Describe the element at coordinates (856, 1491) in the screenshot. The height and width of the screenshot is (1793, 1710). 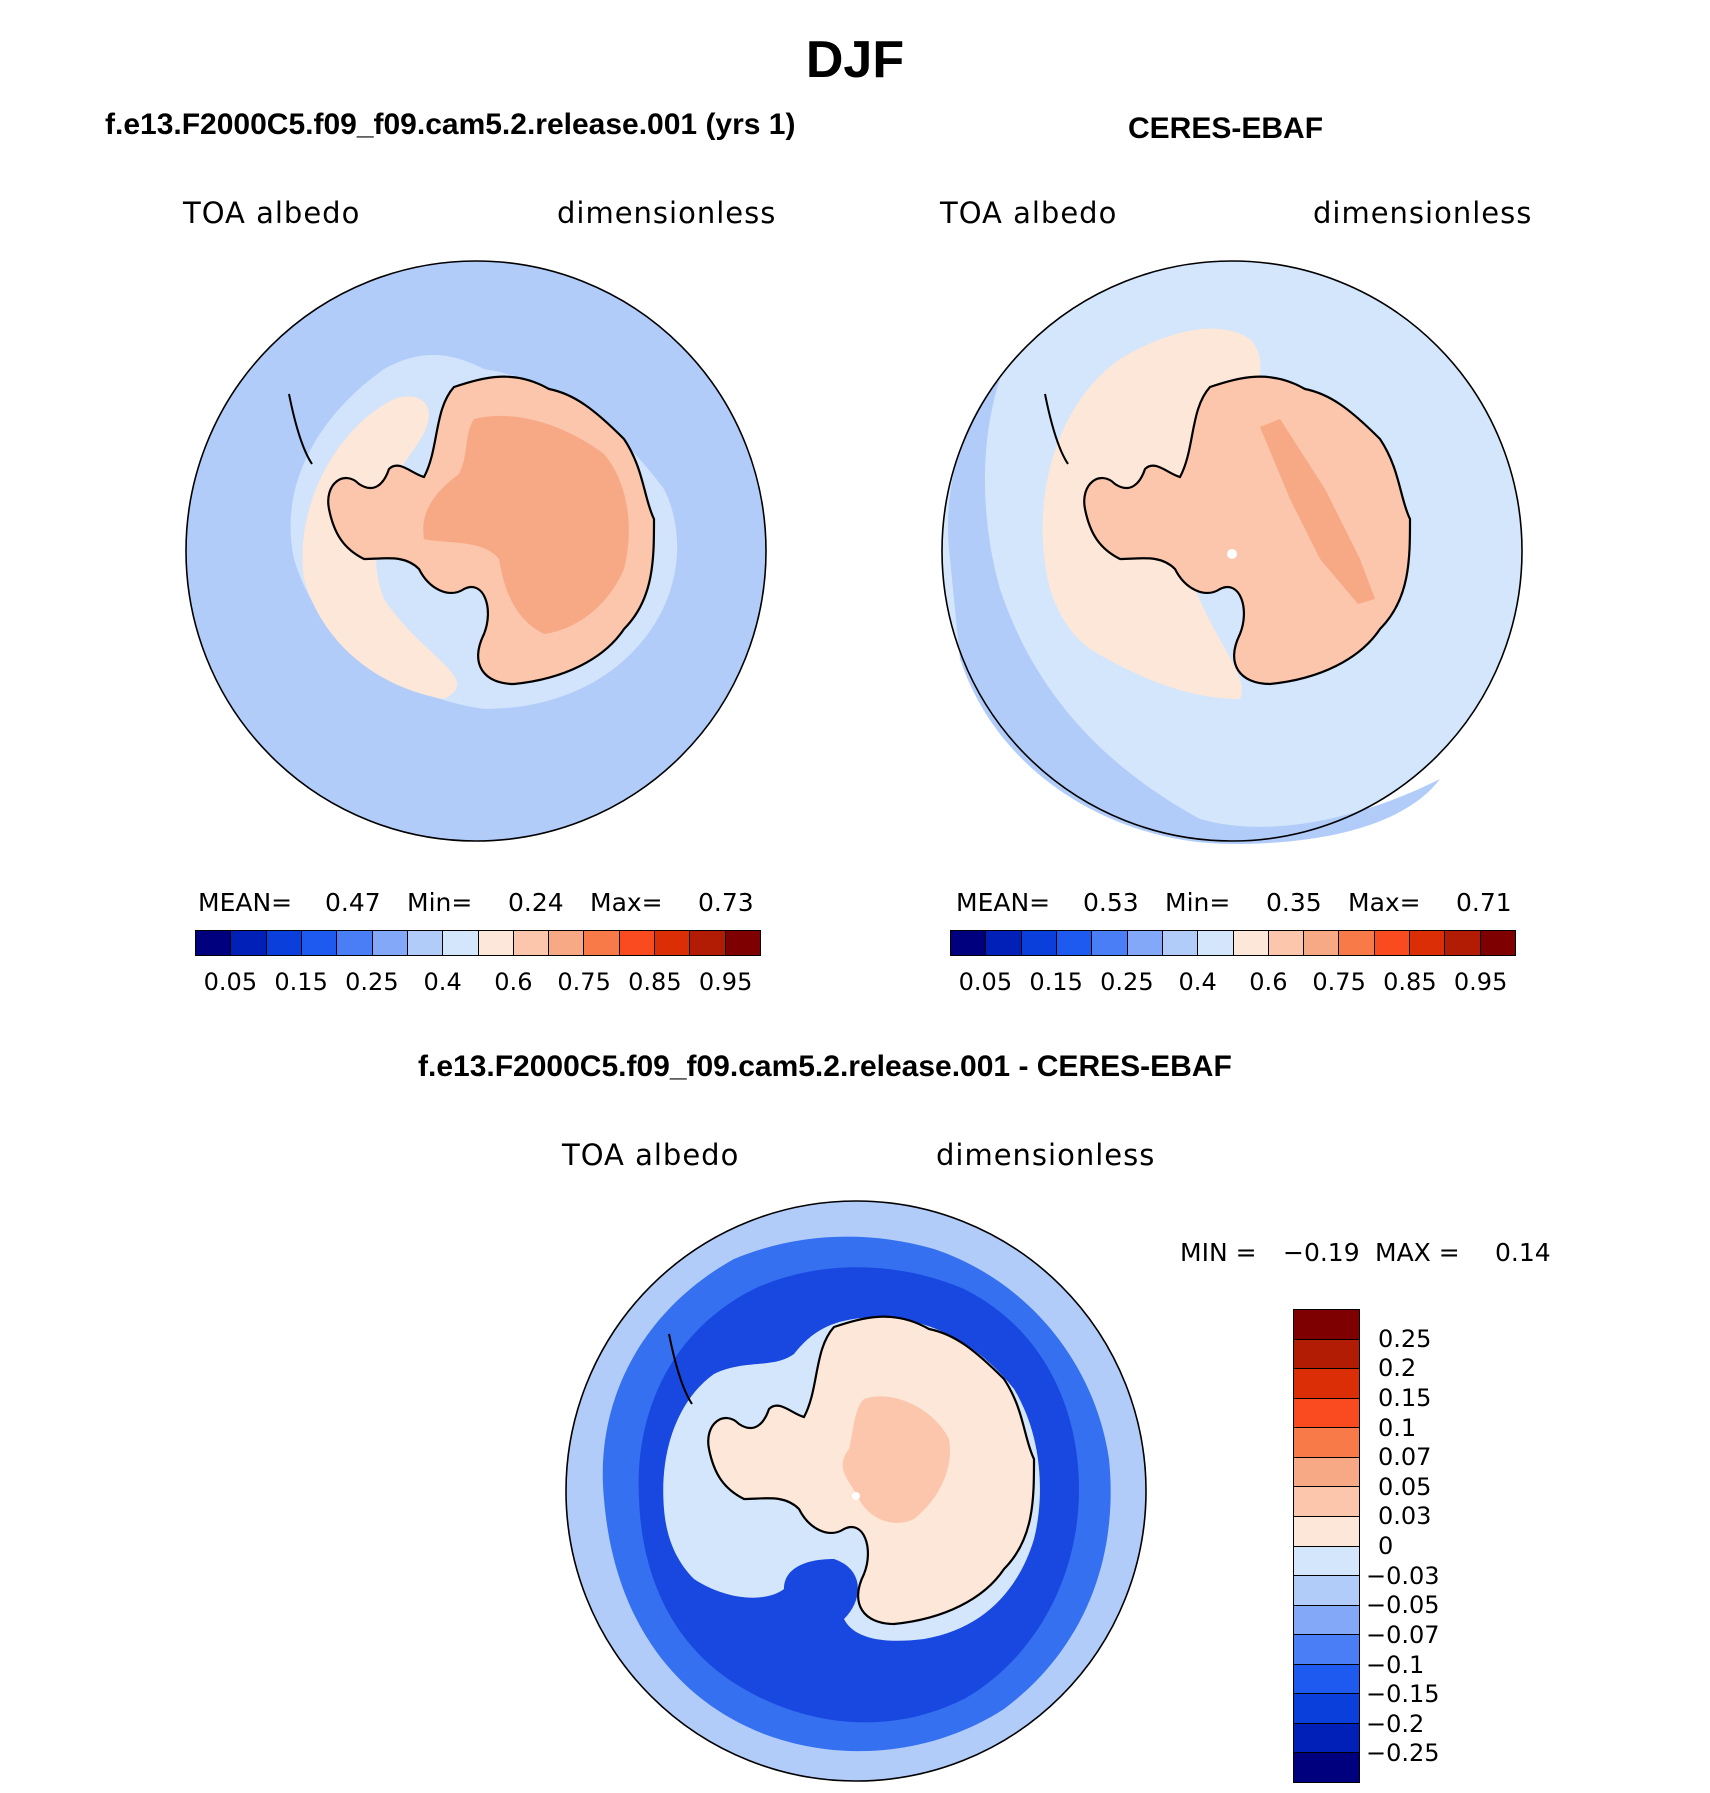
I see `diff-polar-map` at that location.